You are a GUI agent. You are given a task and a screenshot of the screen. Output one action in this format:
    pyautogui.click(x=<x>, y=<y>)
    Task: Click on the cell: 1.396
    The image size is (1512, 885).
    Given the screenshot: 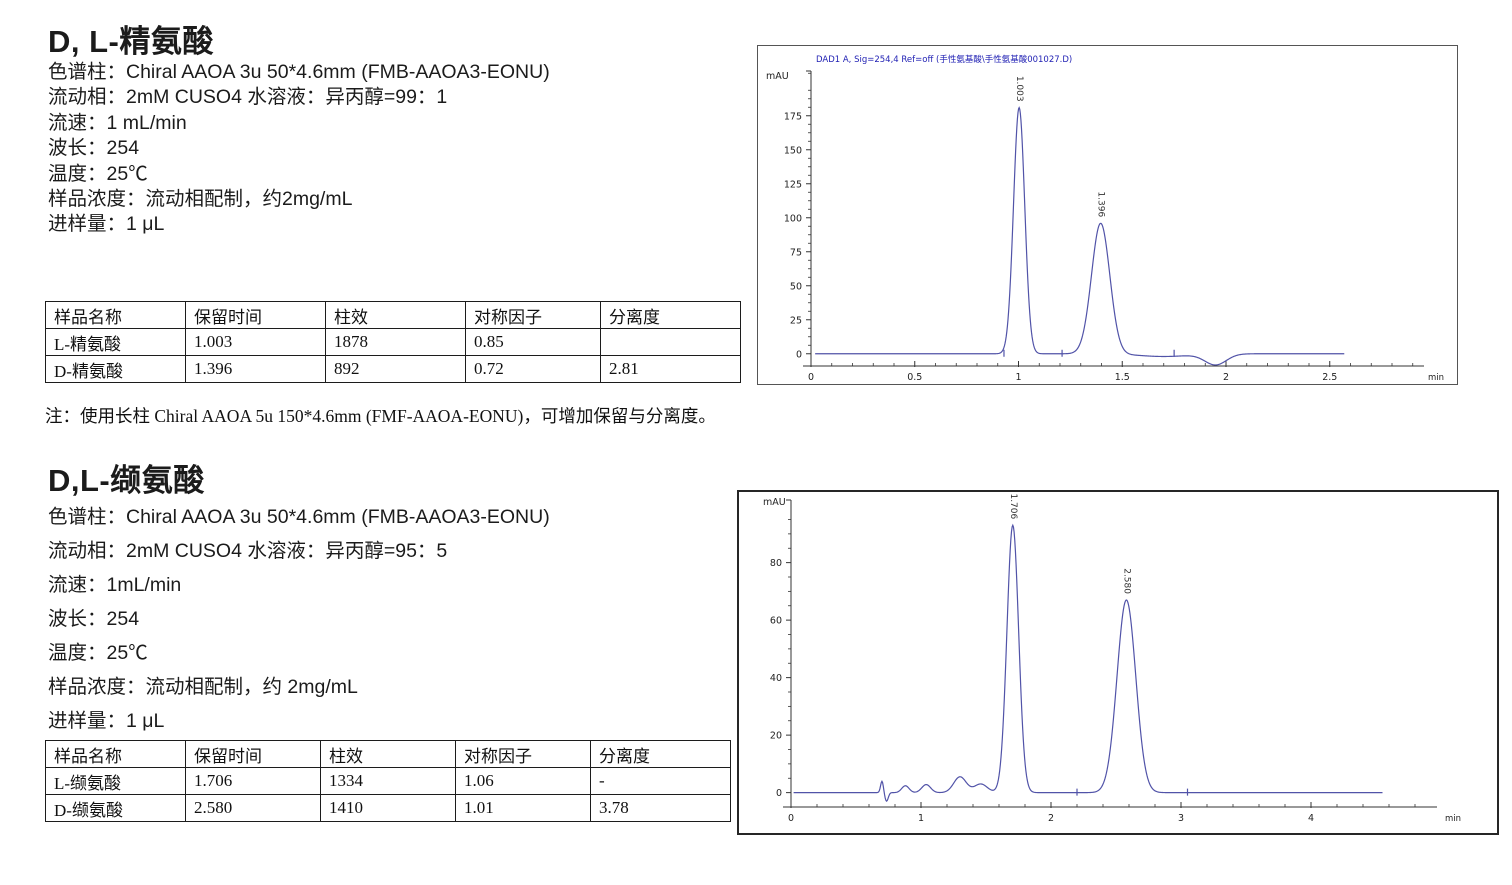 What is the action you would take?
    pyautogui.click(x=255, y=369)
    